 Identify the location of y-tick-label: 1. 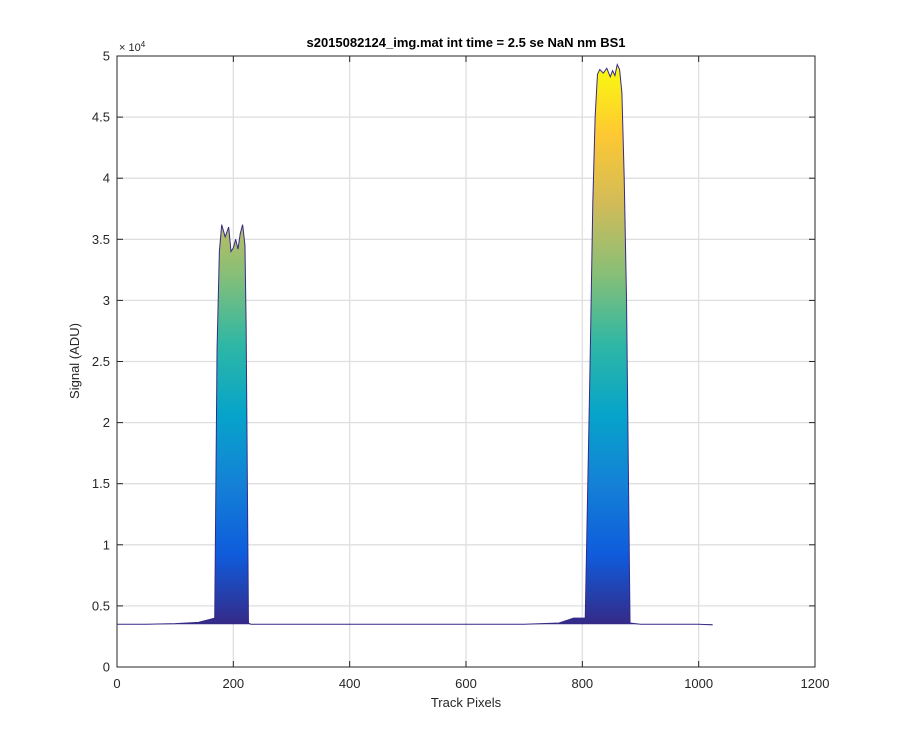
(106, 544).